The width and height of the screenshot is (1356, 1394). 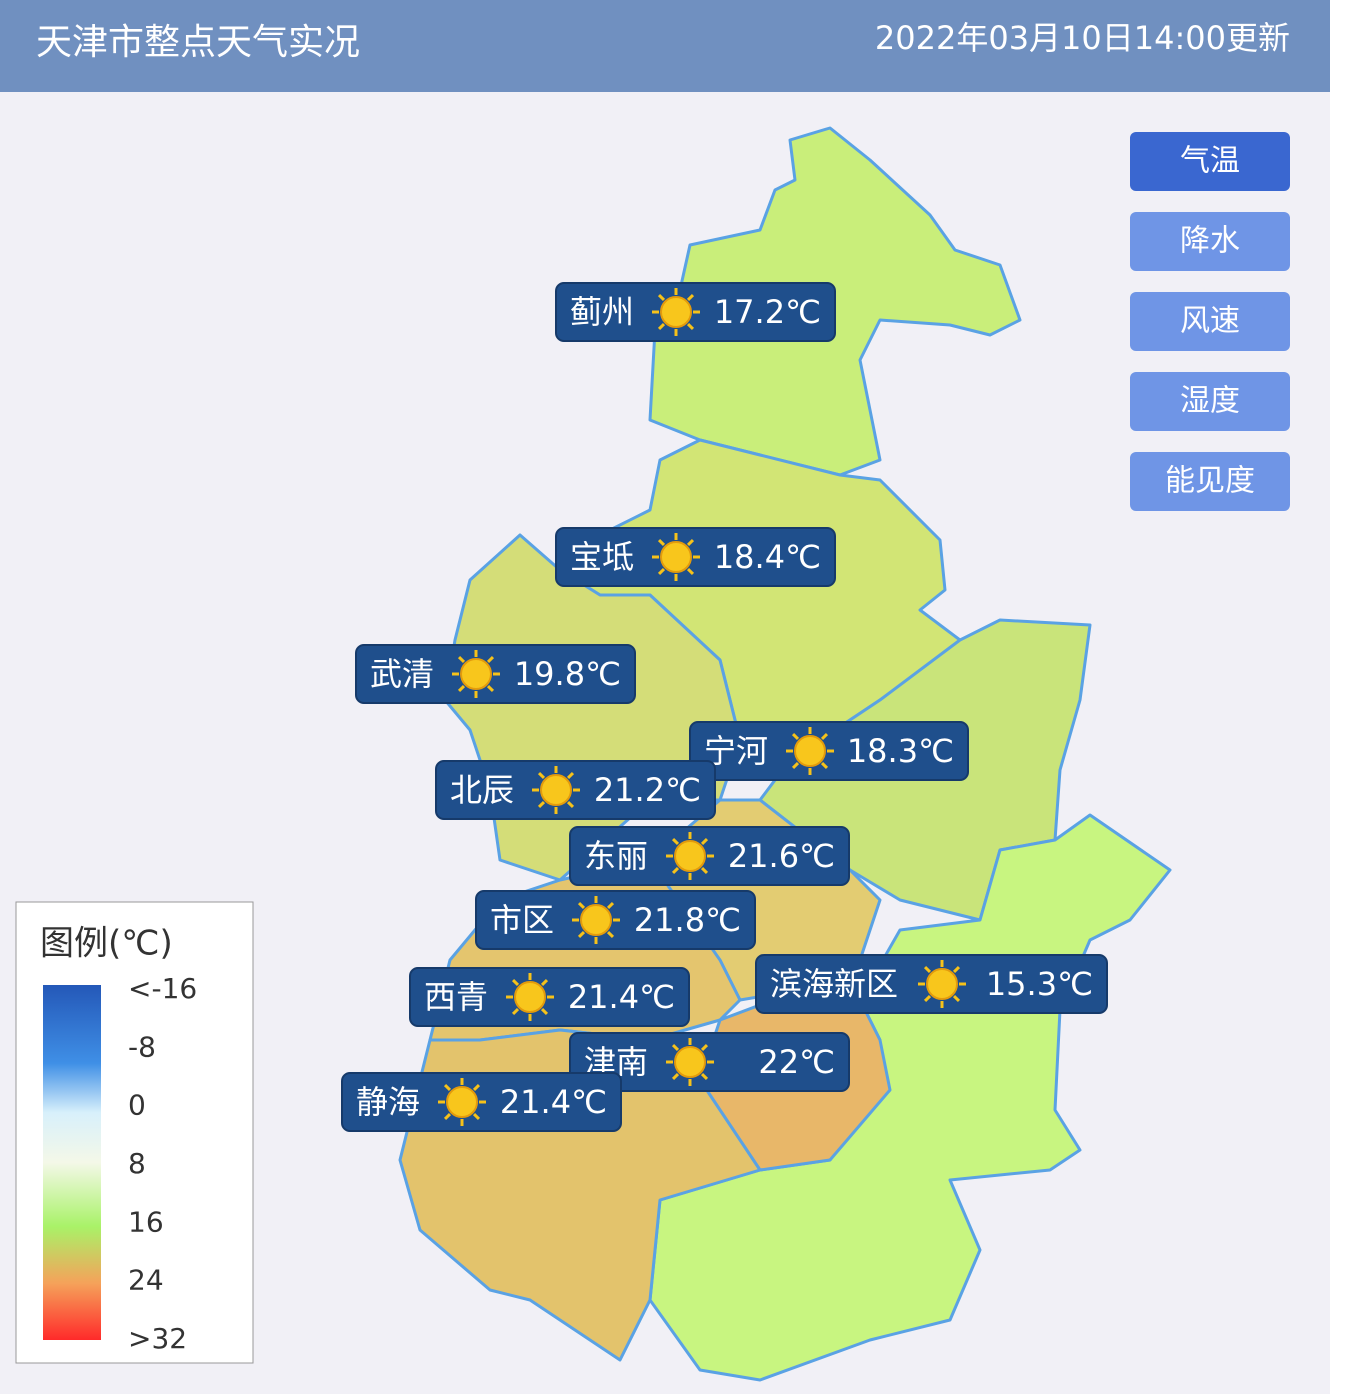 What do you see at coordinates (106, 944) in the screenshot?
I see `legend-title: 图例(℃)` at bounding box center [106, 944].